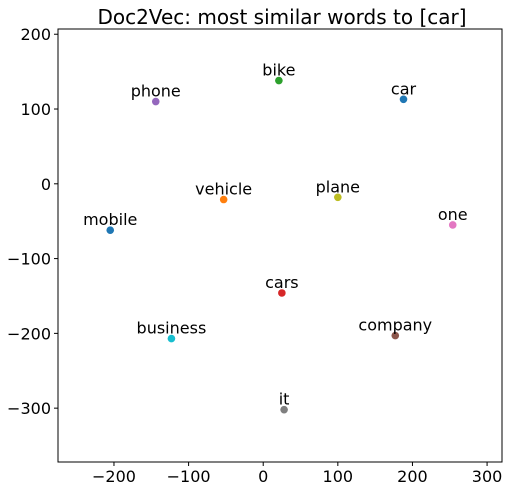 The height and width of the screenshot is (492, 511). What do you see at coordinates (338, 476) in the screenshot?
I see `x-tick-label: 100` at bounding box center [338, 476].